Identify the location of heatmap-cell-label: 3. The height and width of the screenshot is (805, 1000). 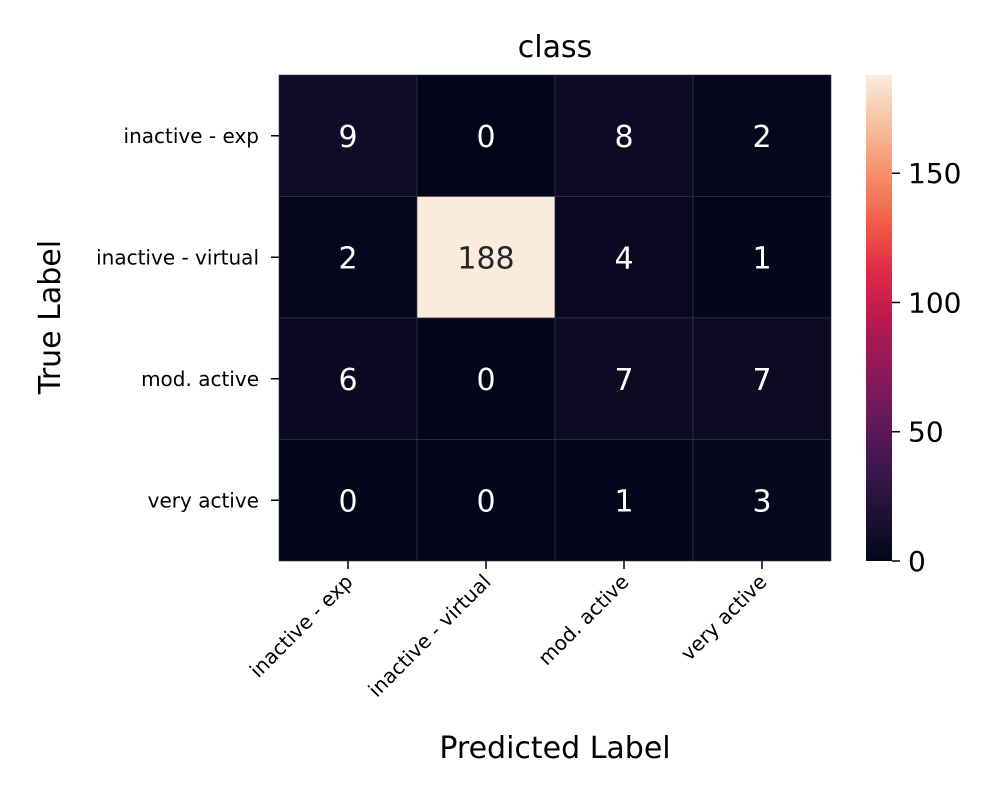
(761, 501).